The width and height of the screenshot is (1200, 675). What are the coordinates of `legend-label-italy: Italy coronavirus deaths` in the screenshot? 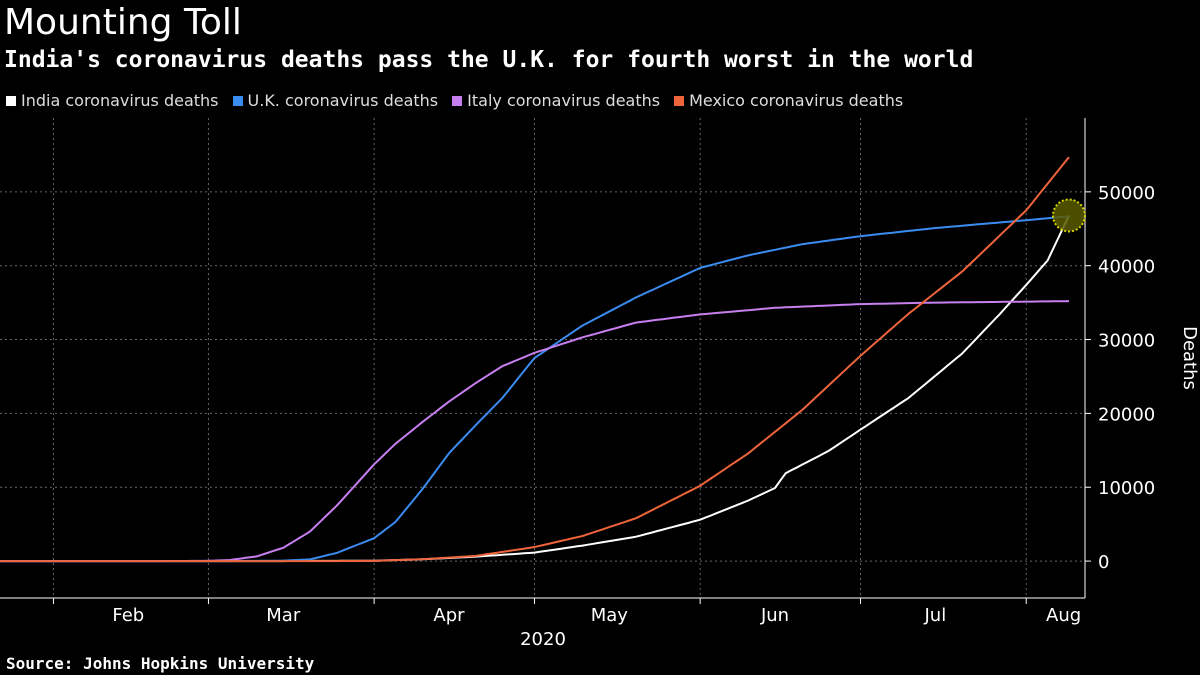 It's located at (564, 100).